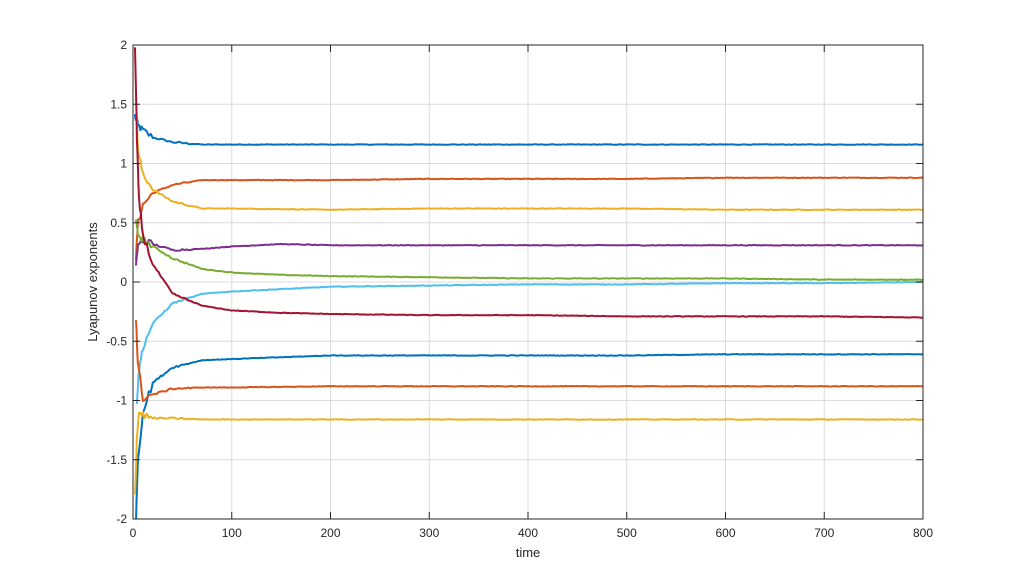  I want to click on y-tick-label: 0.5, so click(118, 223).